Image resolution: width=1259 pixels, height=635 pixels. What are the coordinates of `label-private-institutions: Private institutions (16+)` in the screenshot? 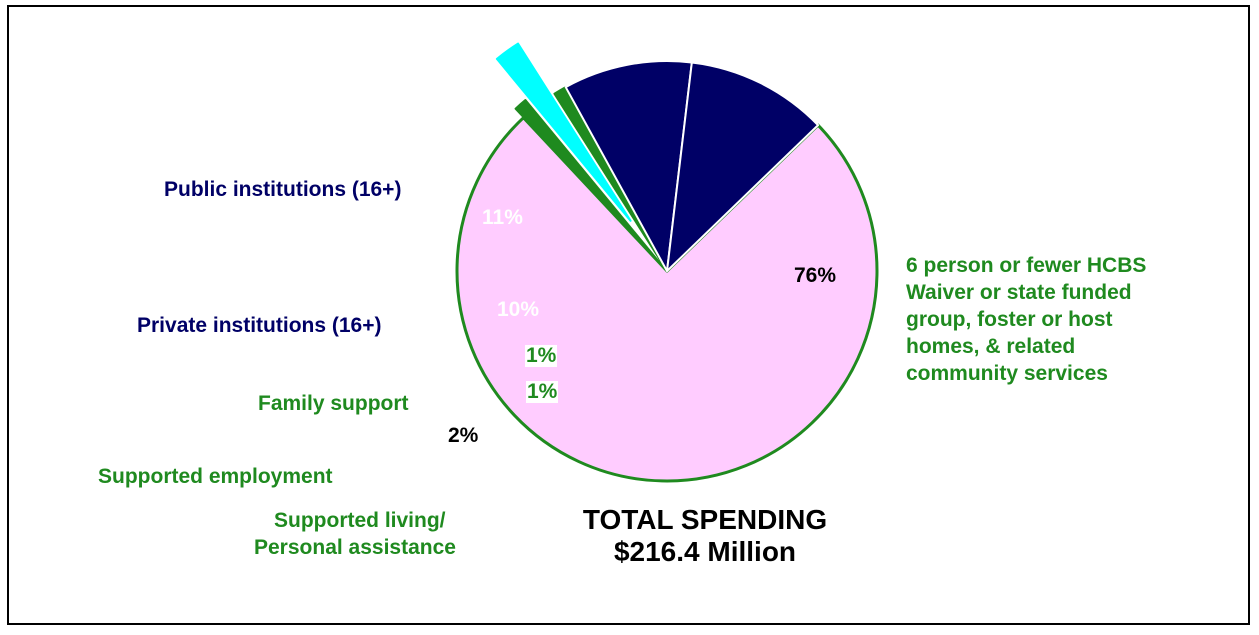 It's located at (259, 325).